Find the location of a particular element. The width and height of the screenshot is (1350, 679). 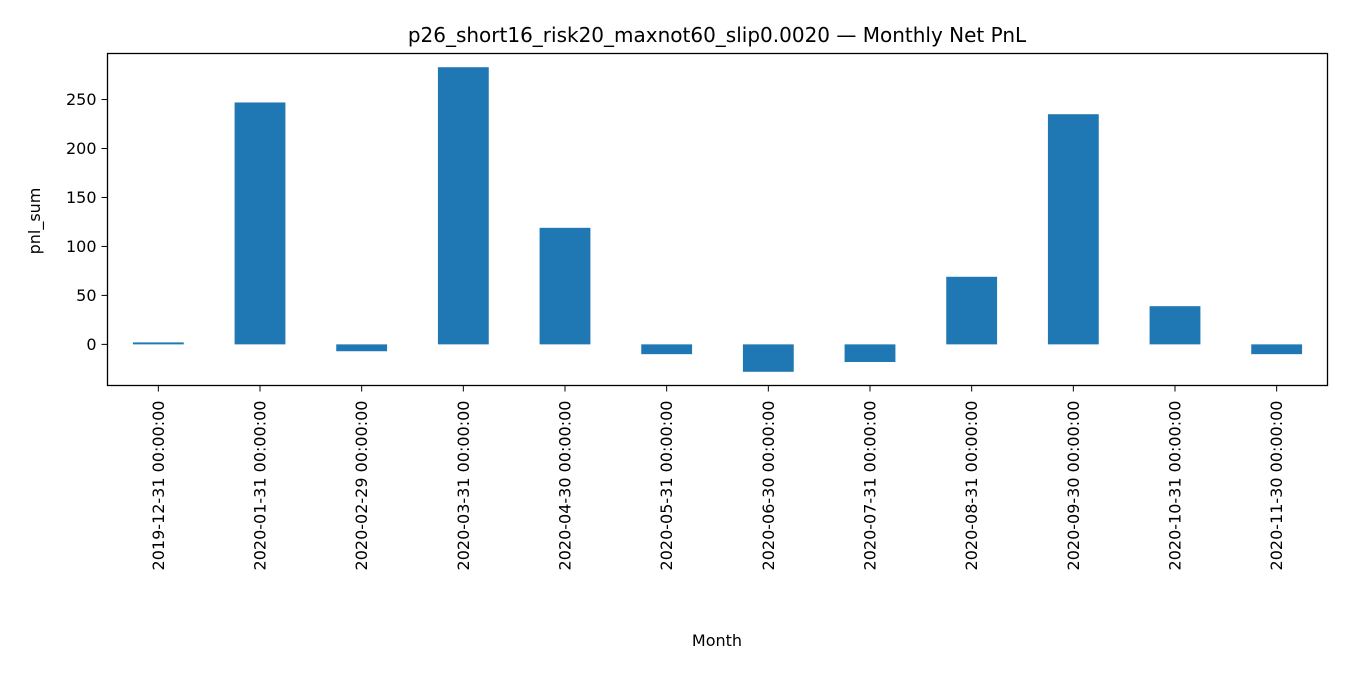

x-tick-label: 2019-12-31 00:00:00 is located at coordinates (158, 486).